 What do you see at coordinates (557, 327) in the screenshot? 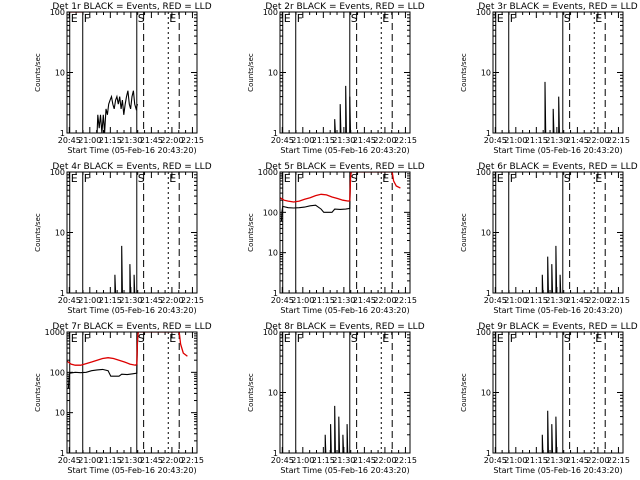
I see `panel-title: Det 9r BLACK = Events, RED = LLD` at bounding box center [557, 327].